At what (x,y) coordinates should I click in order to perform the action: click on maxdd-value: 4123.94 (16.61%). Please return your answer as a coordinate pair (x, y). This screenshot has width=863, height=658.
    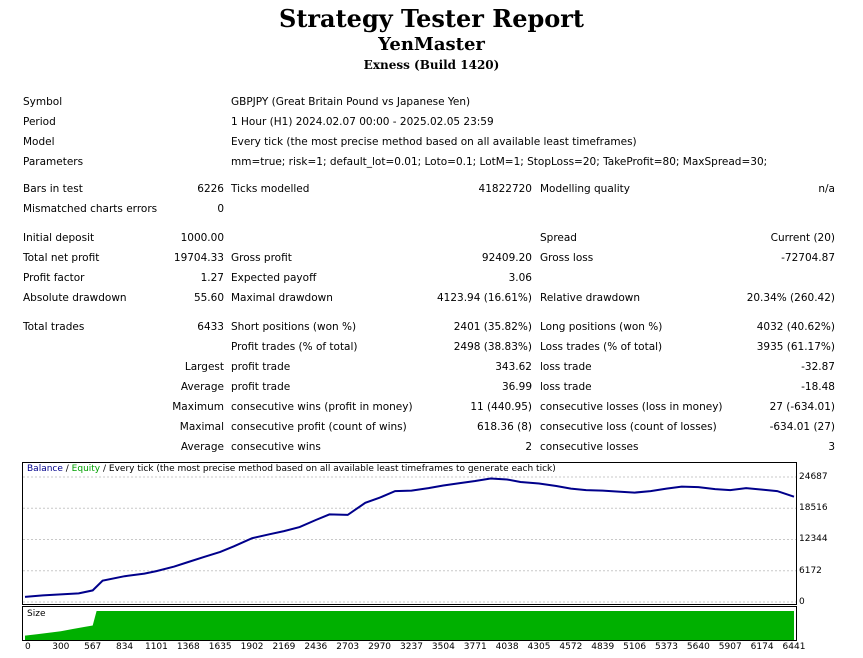
    Looking at the image, I should click on (484, 298).